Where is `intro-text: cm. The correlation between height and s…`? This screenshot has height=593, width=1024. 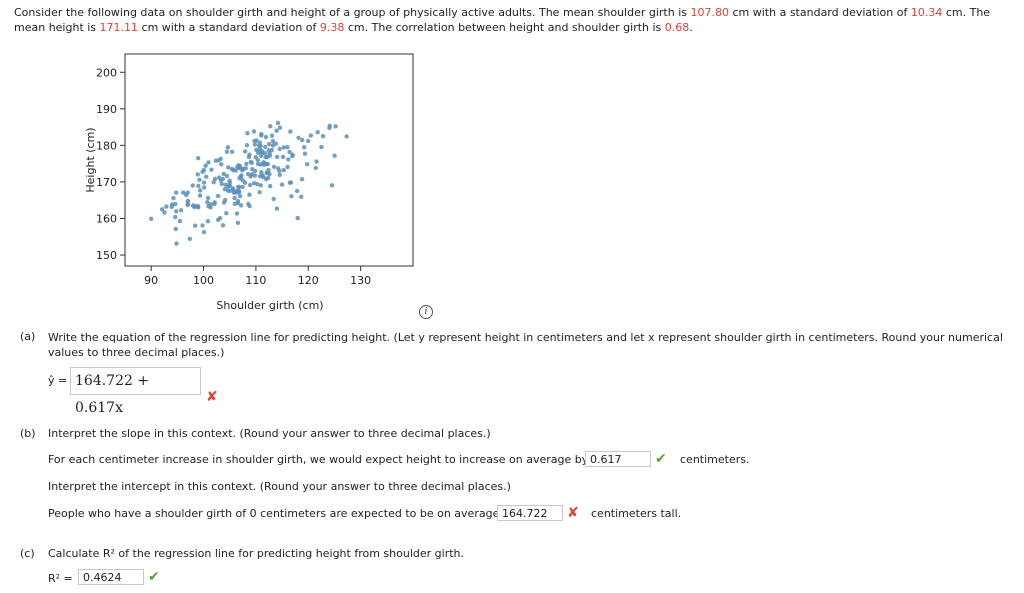 intro-text: cm. The correlation between height and s… is located at coordinates (504, 27).